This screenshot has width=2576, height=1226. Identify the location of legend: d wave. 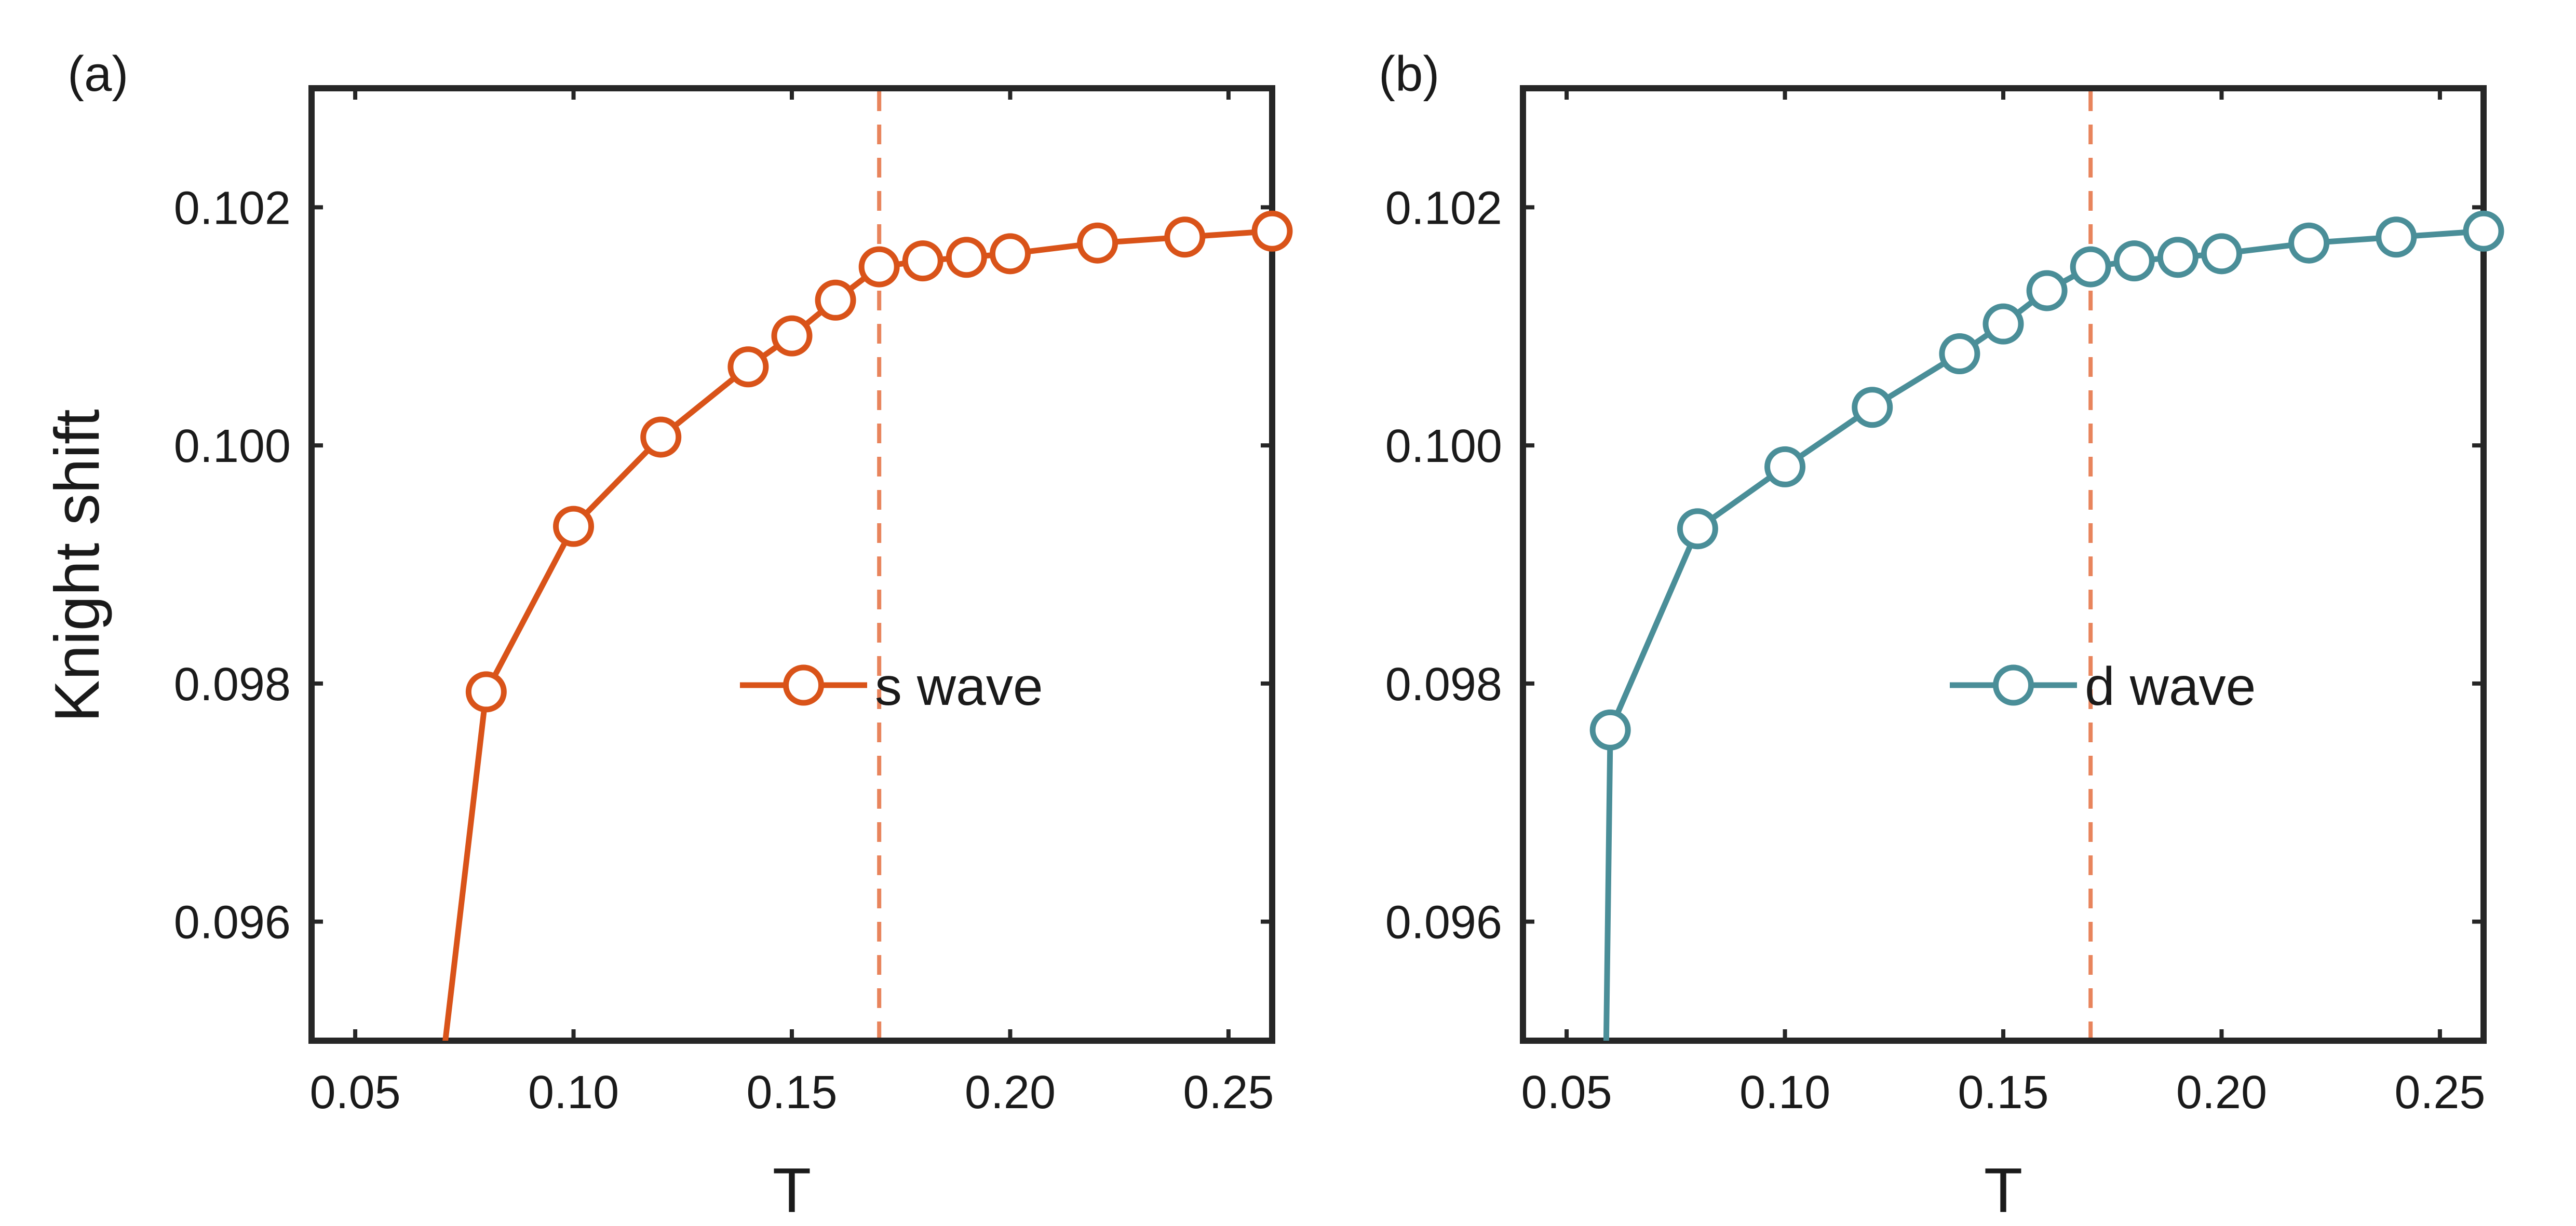
(2103, 687).